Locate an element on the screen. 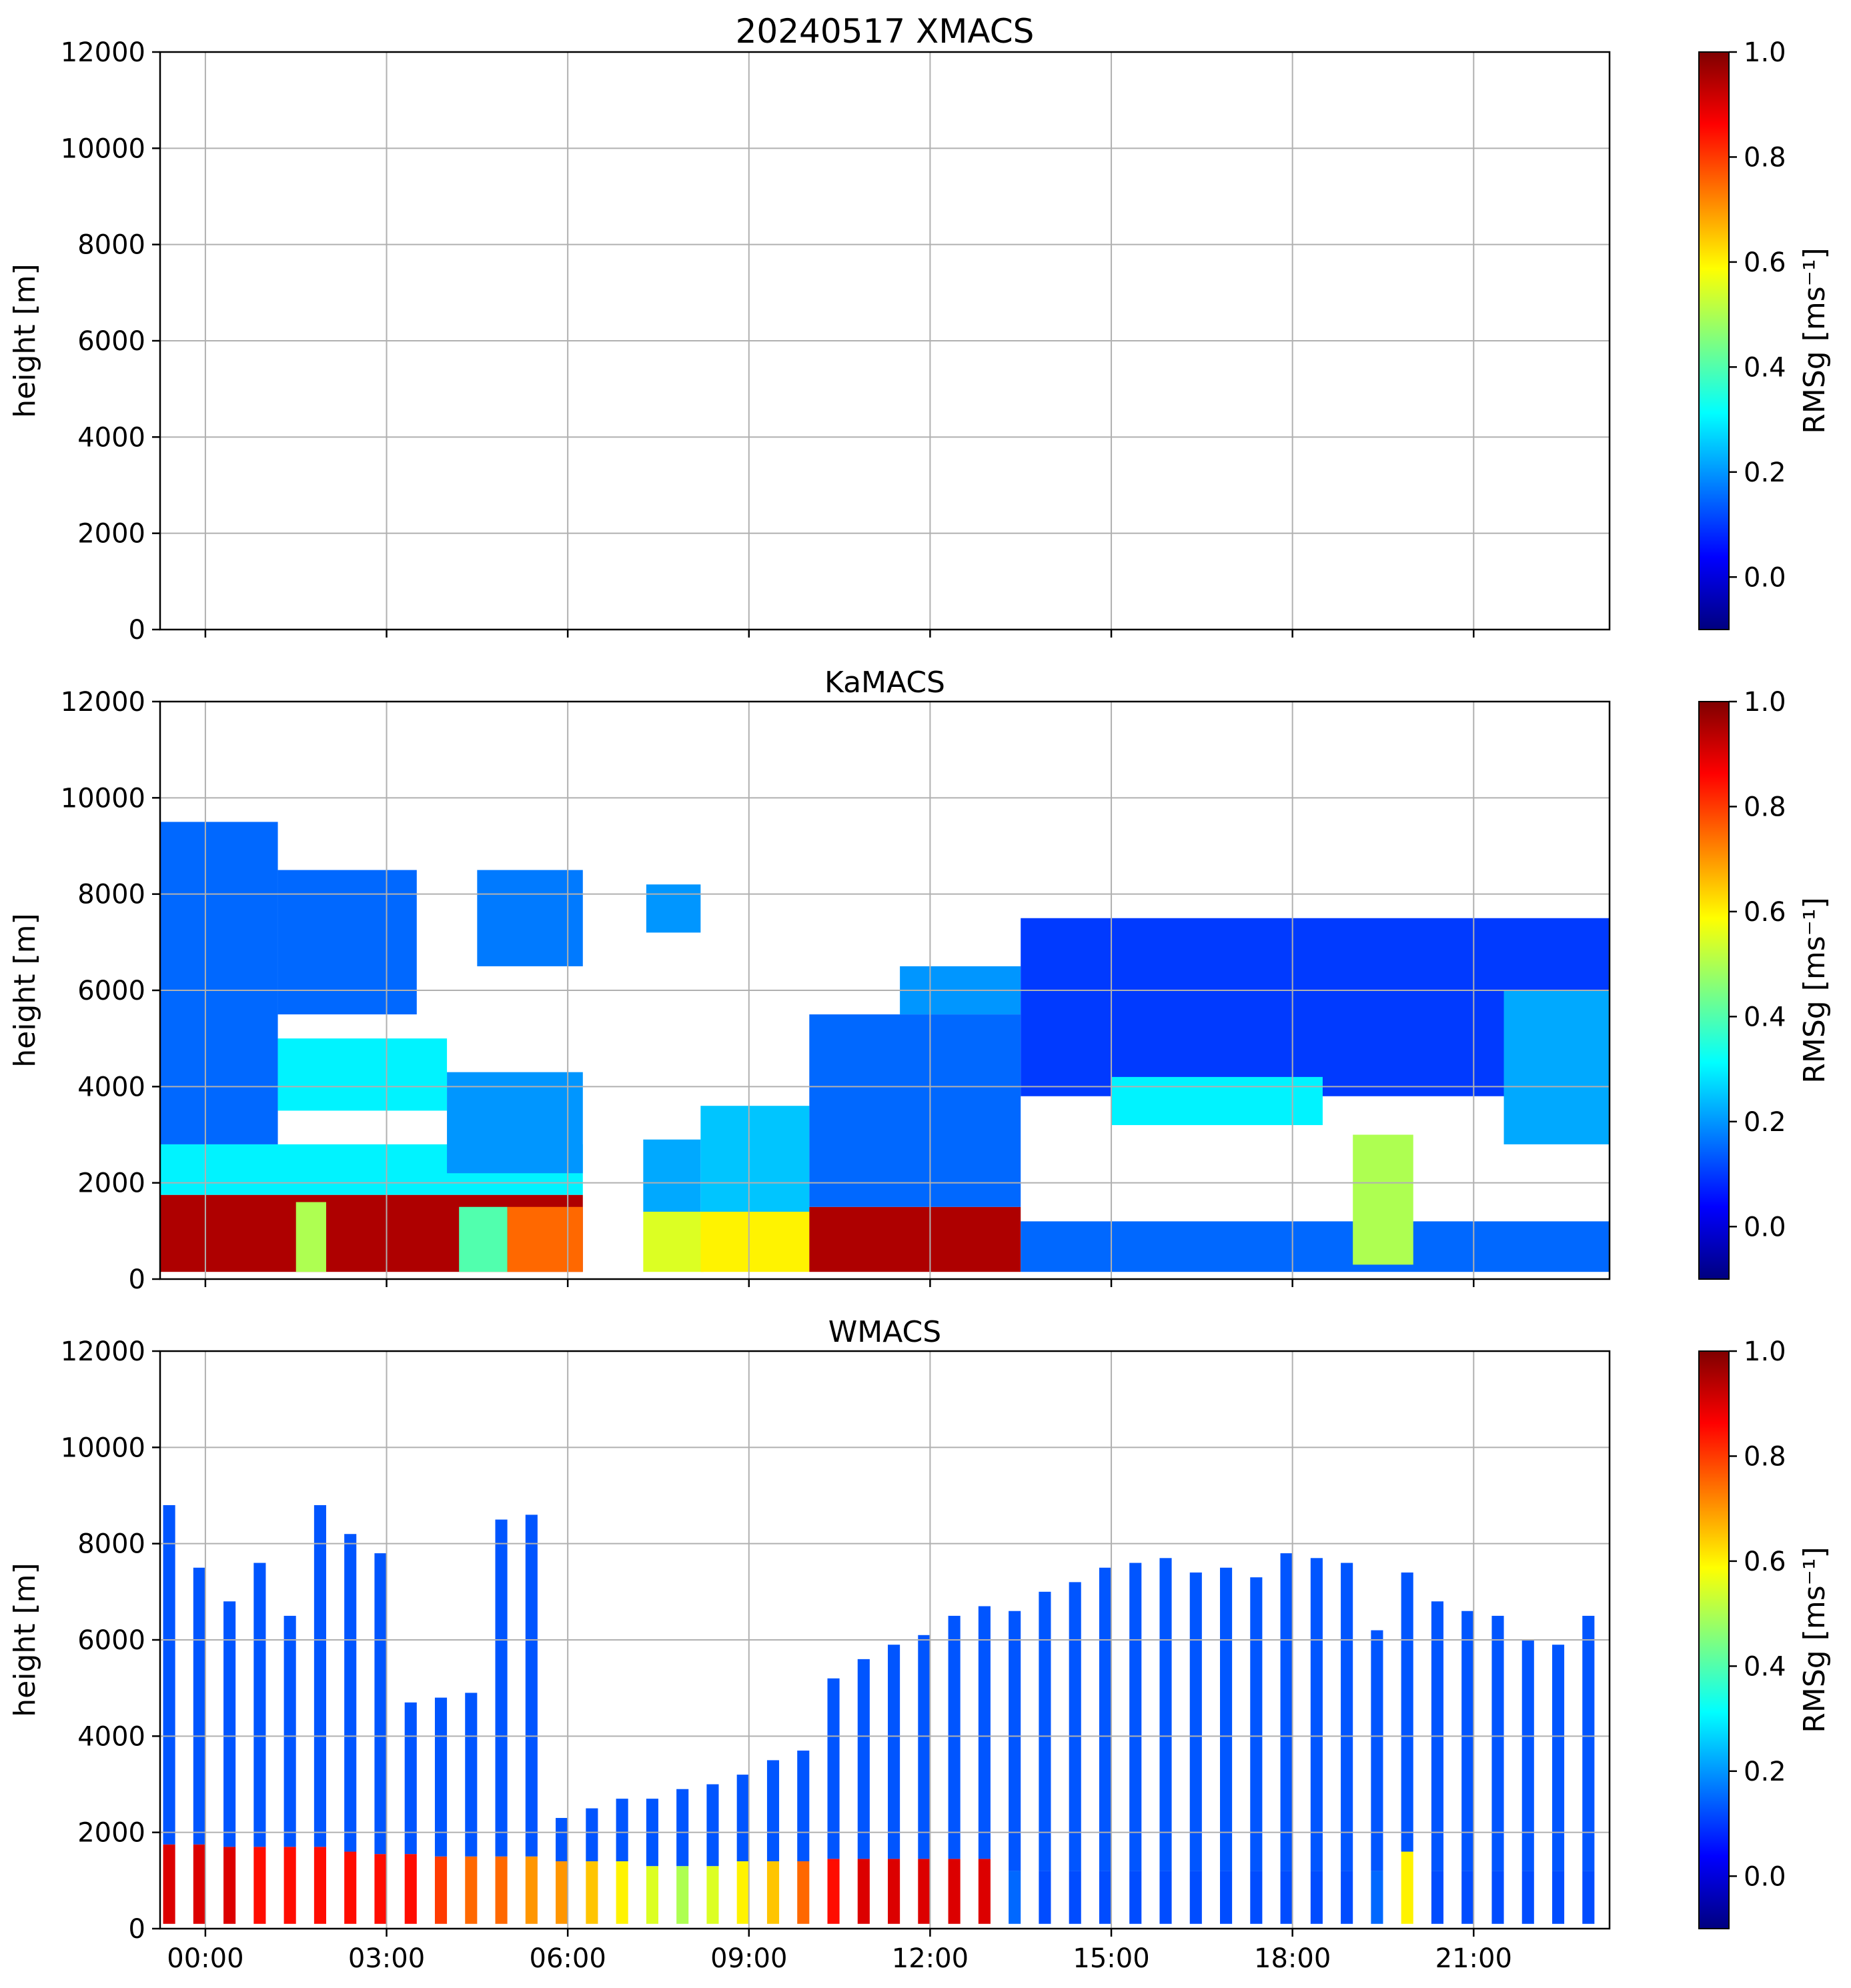 The width and height of the screenshot is (1851, 1988). y-tick-label: 2000 is located at coordinates (111, 1834).